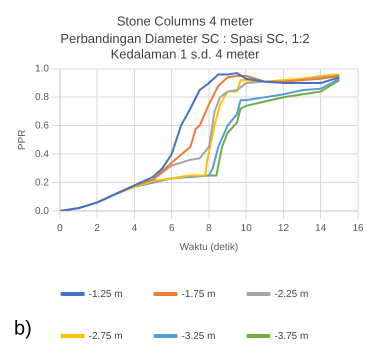 This screenshot has height=359, width=376. Describe the element at coordinates (23, 329) in the screenshot. I see `text: b)` at that location.